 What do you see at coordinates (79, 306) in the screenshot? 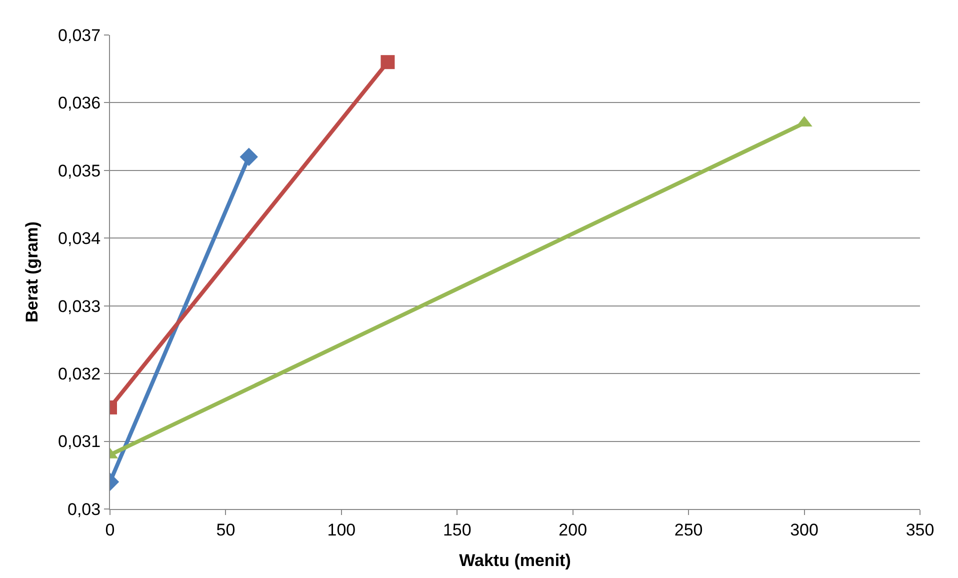
I see `y-tick-label: 0,033` at bounding box center [79, 306].